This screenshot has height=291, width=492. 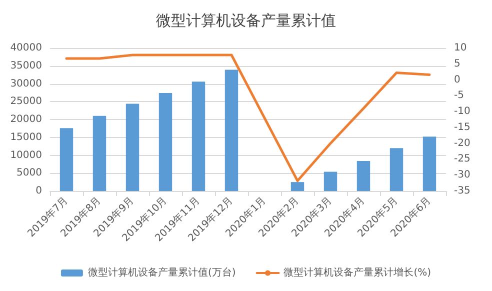 What do you see at coordinates (26, 119) in the screenshot?
I see `y-tick-label: 20000` at bounding box center [26, 119].